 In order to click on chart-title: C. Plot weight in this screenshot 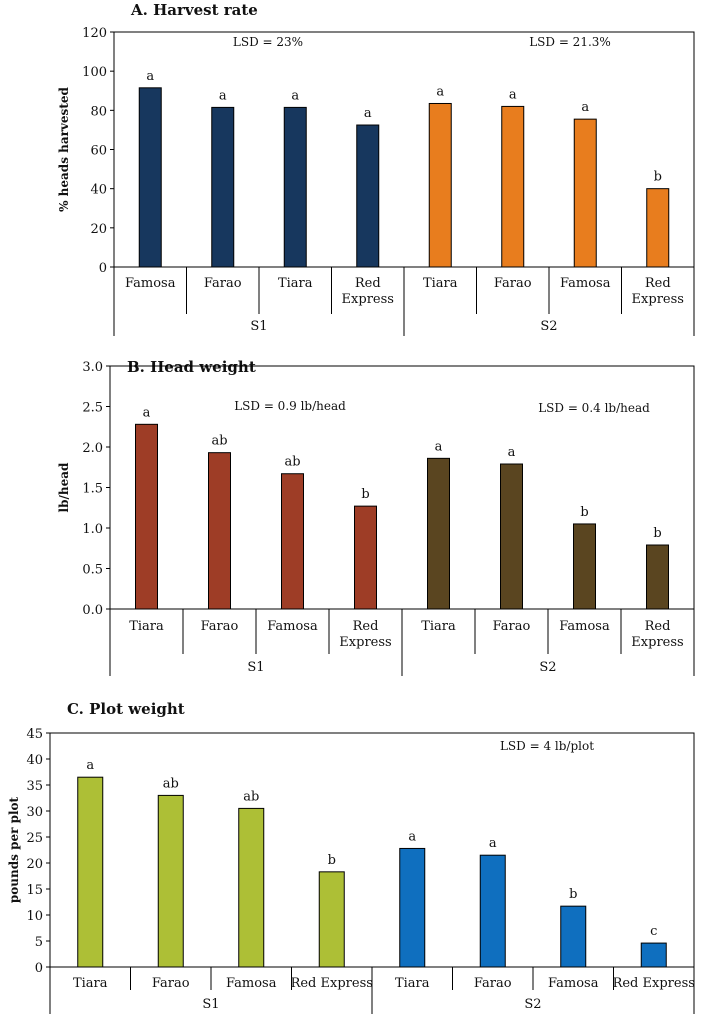, I will do `click(126, 709)`.